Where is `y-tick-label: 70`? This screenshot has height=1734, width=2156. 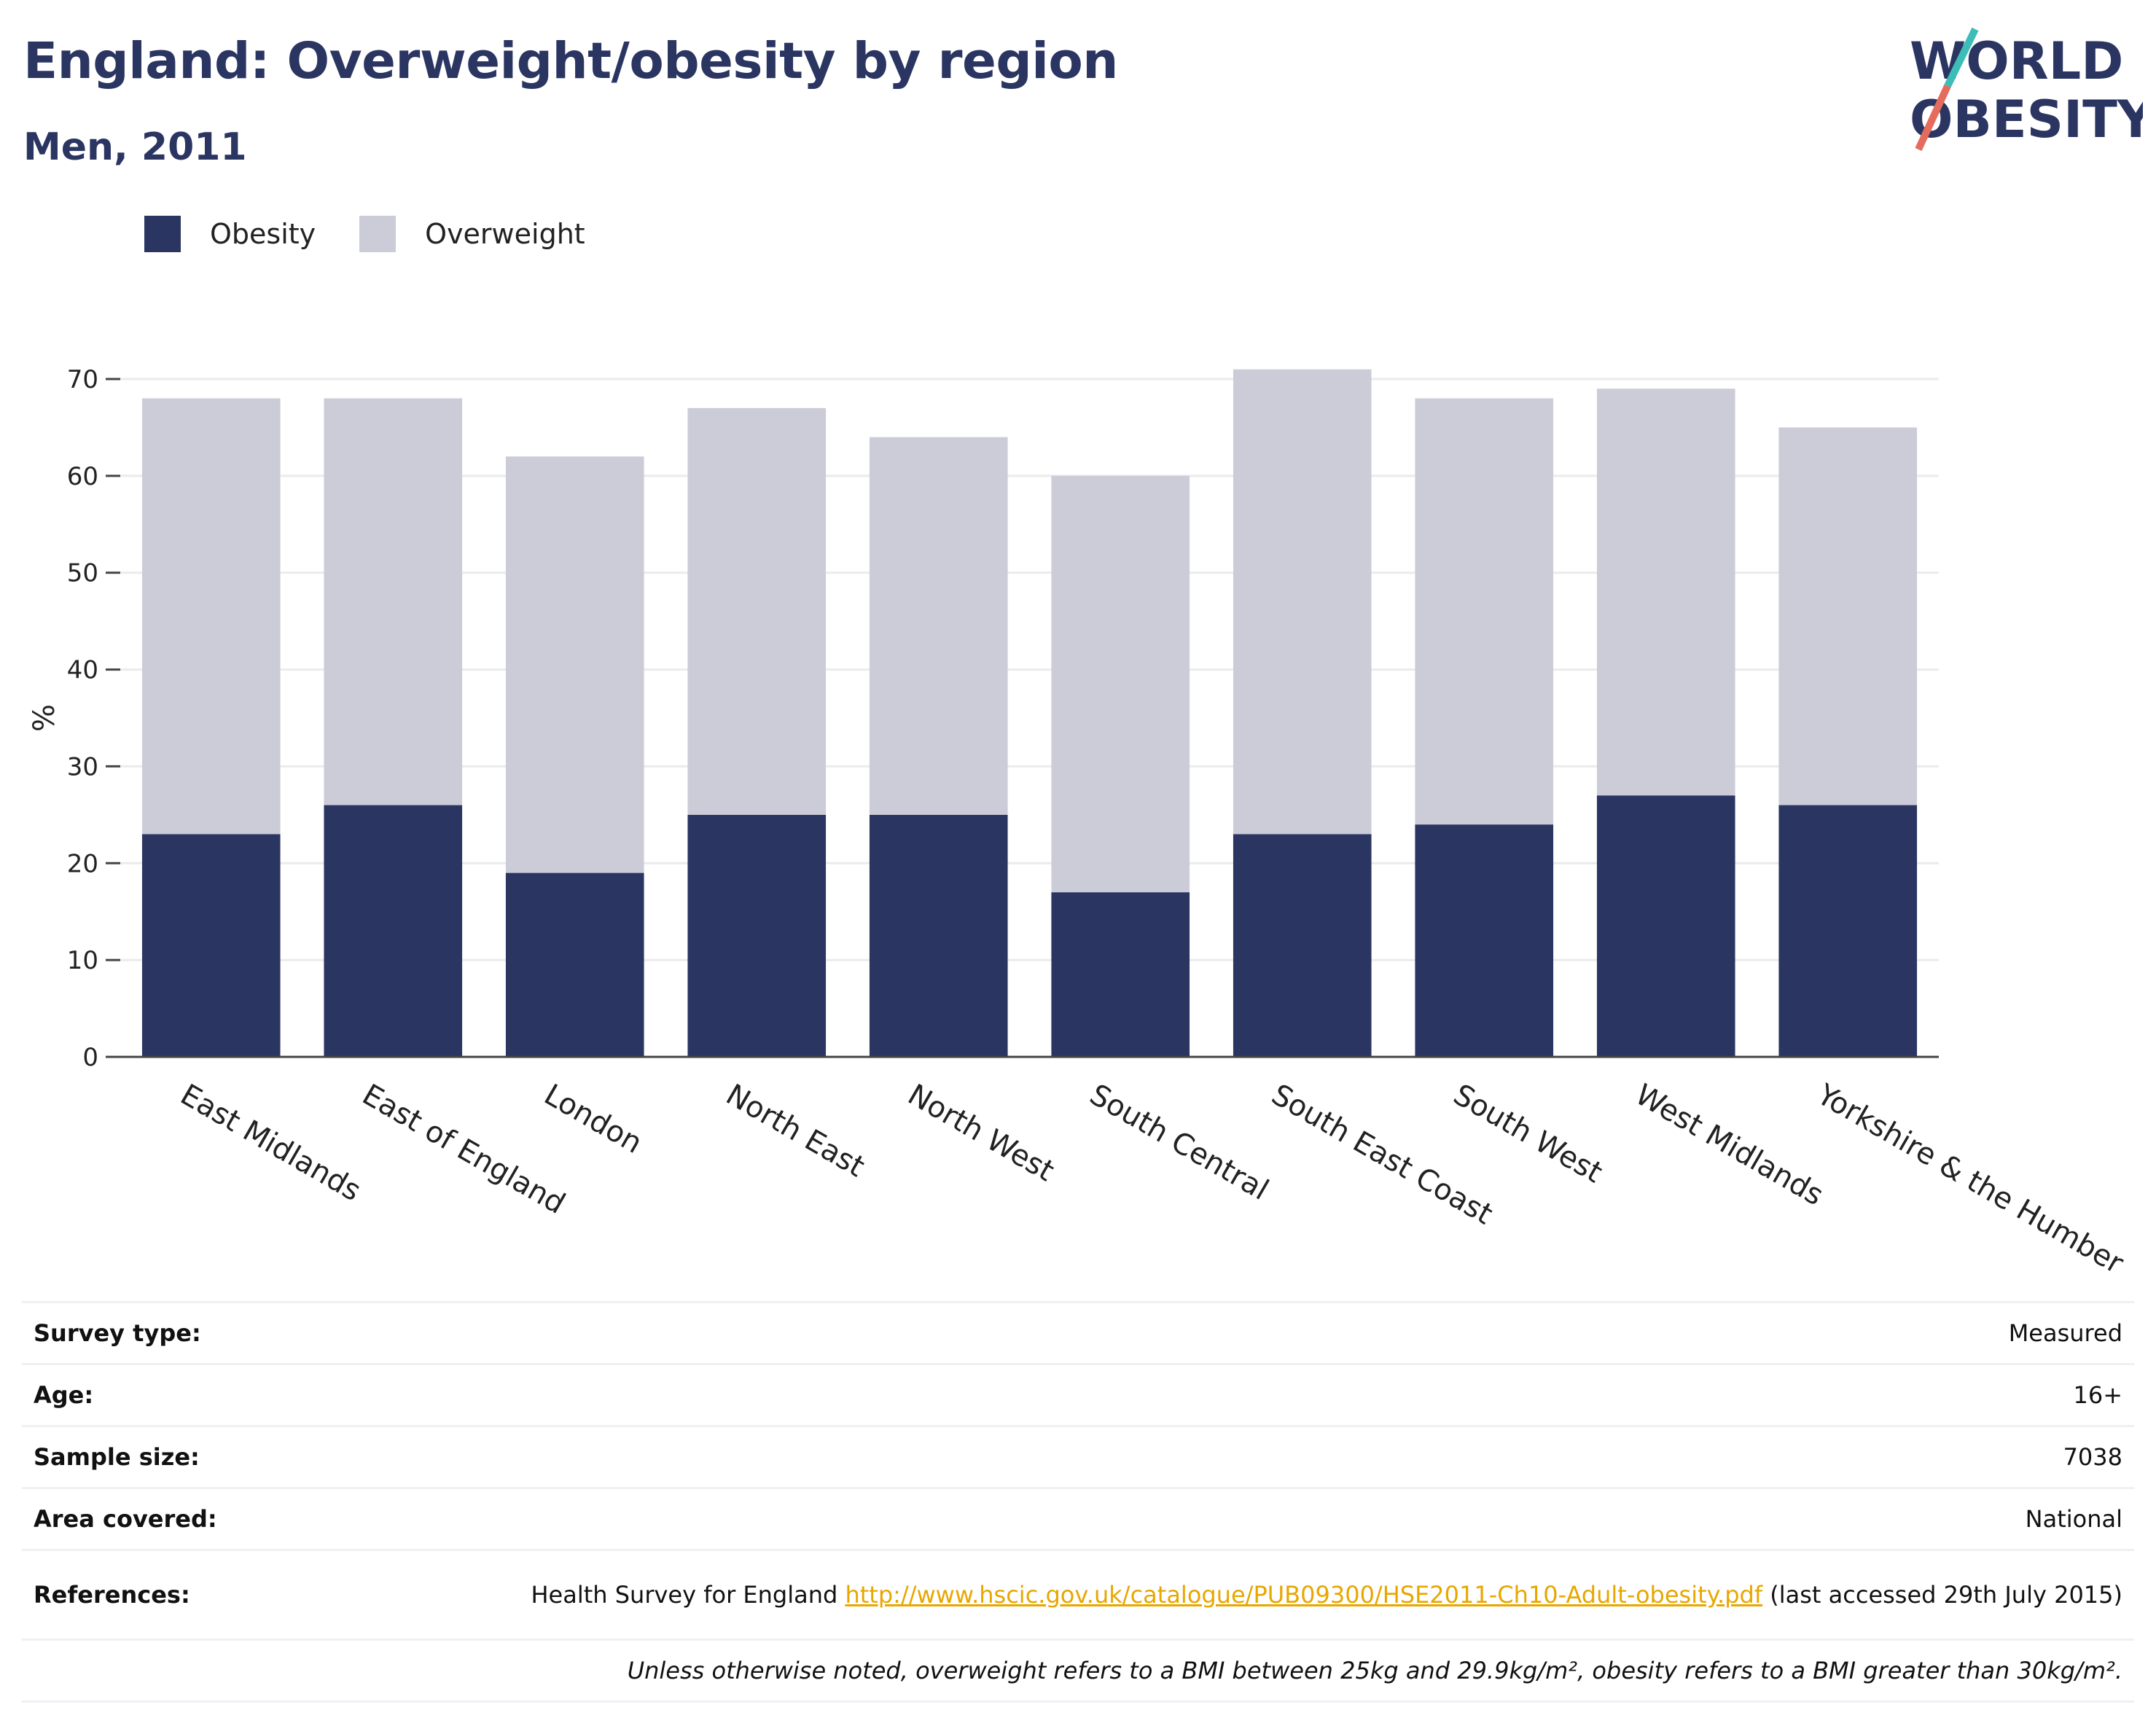
y-tick-label: 70 is located at coordinates (83, 379).